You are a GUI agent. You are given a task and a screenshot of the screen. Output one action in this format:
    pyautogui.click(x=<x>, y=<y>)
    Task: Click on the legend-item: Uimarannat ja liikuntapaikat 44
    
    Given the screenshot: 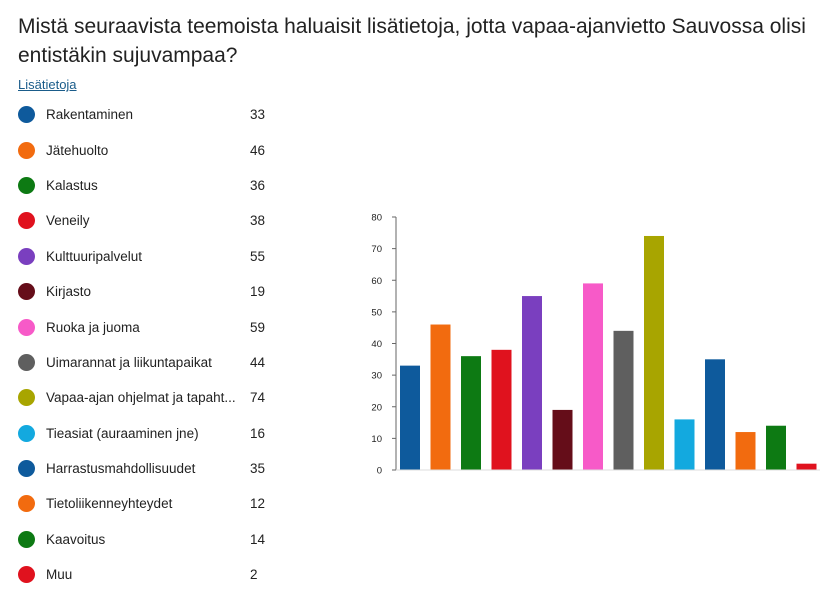 What is the action you would take?
    pyautogui.click(x=158, y=362)
    